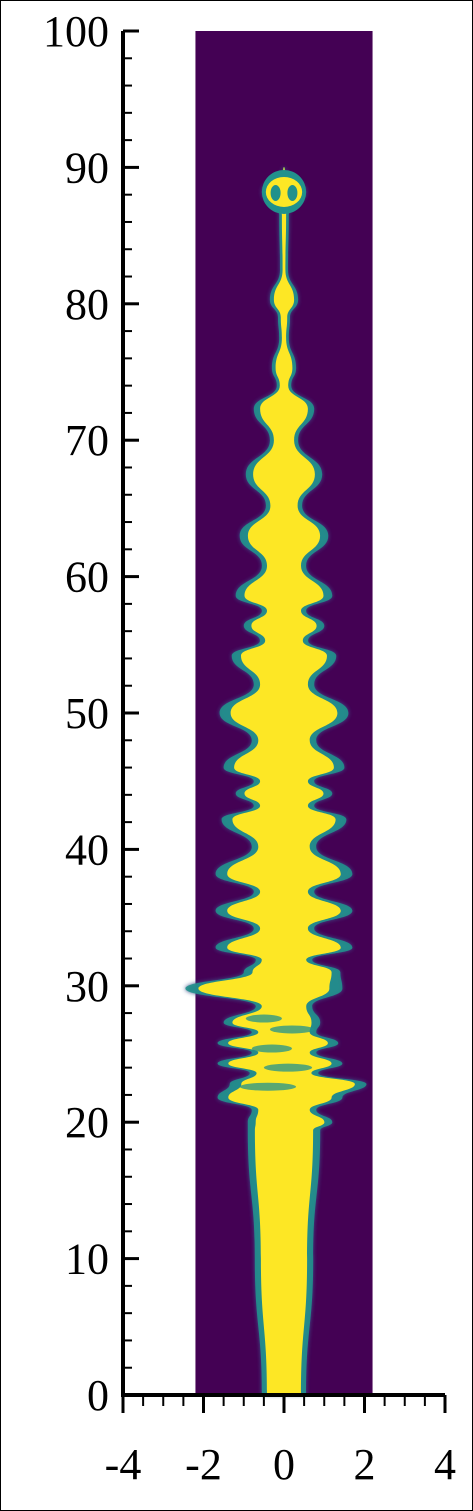  What do you see at coordinates (87, 167) in the screenshot?
I see `y-tick-label: 90` at bounding box center [87, 167].